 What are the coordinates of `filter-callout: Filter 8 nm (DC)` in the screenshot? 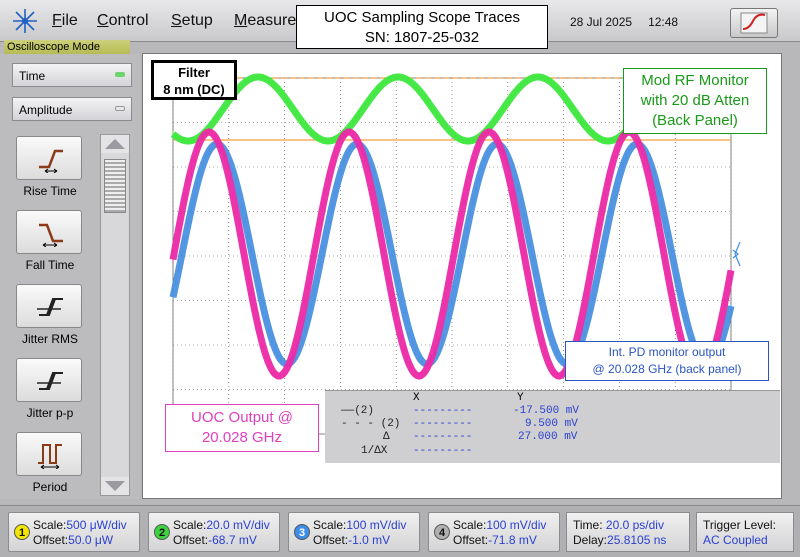 It's located at (194, 80).